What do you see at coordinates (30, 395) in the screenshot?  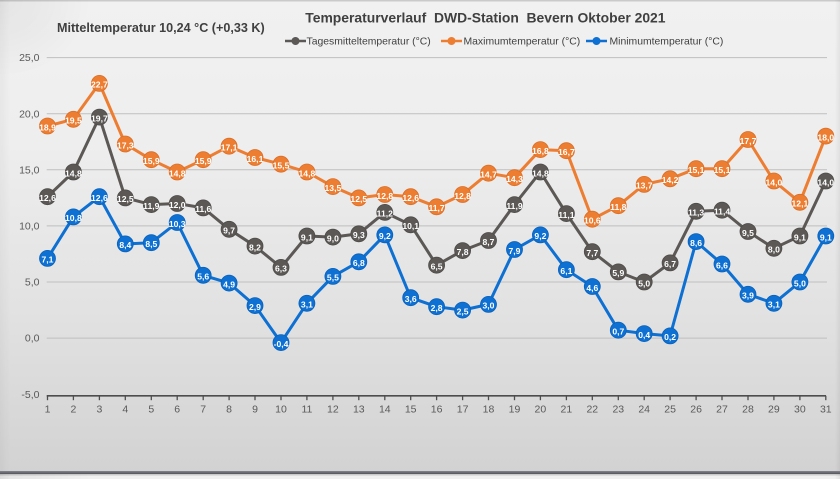 I see `svg-text: -5,0` at bounding box center [30, 395].